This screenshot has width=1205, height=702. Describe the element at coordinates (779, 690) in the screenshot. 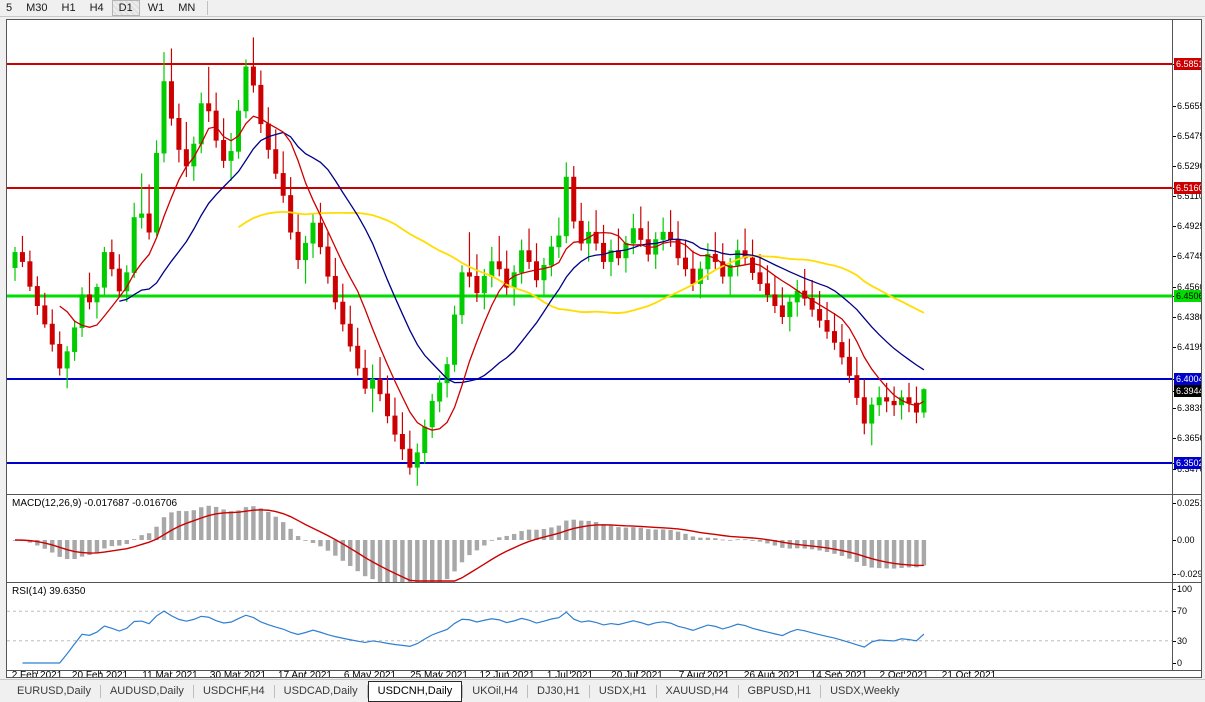

I see `symbol-tab-gbpusd-h1: GBPUSD,H1` at that location.